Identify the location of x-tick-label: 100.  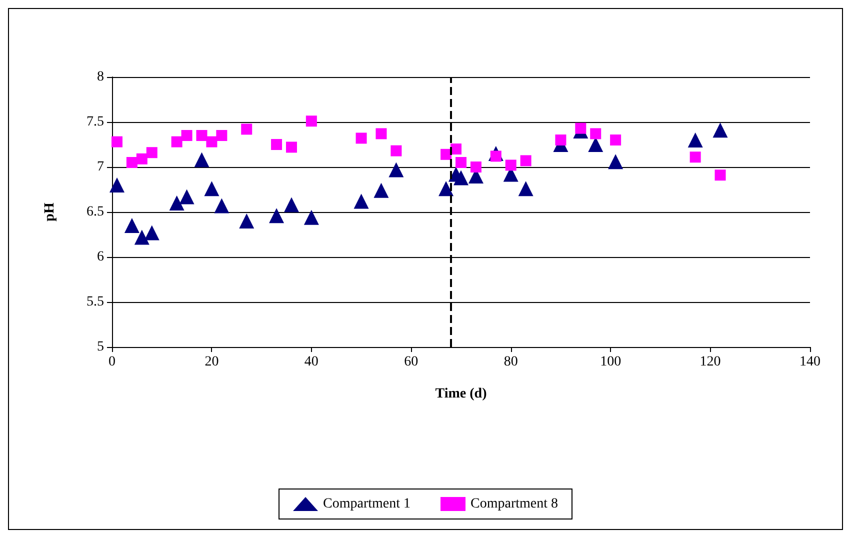
(611, 362).